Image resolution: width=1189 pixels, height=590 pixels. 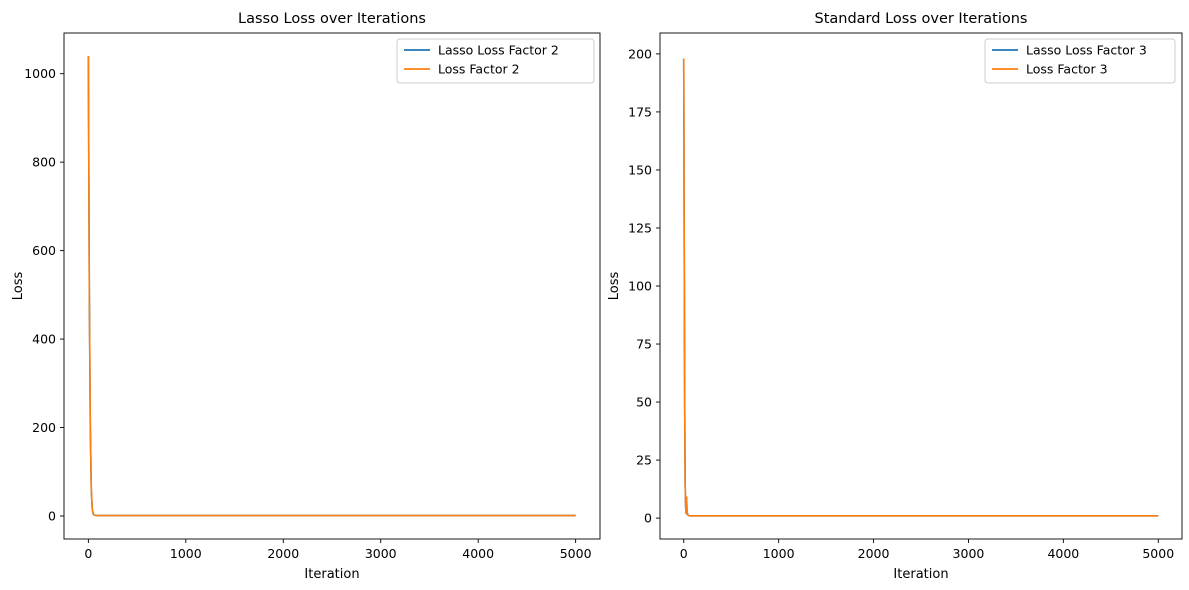 I want to click on legend-label: Loss Factor 2, so click(x=479, y=69).